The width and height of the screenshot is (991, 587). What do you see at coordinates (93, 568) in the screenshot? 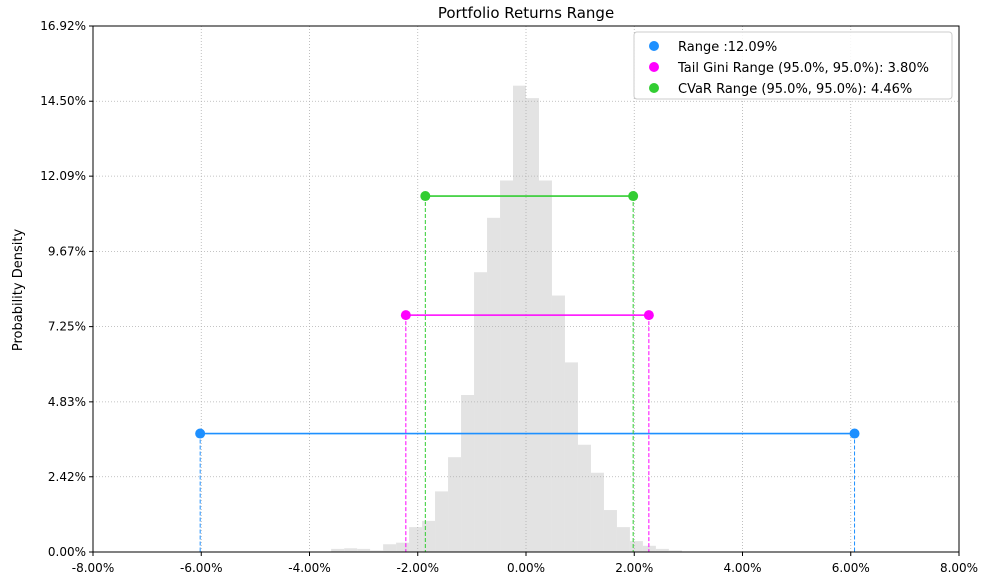
I see `x-tick-label: -8.00%` at bounding box center [93, 568].